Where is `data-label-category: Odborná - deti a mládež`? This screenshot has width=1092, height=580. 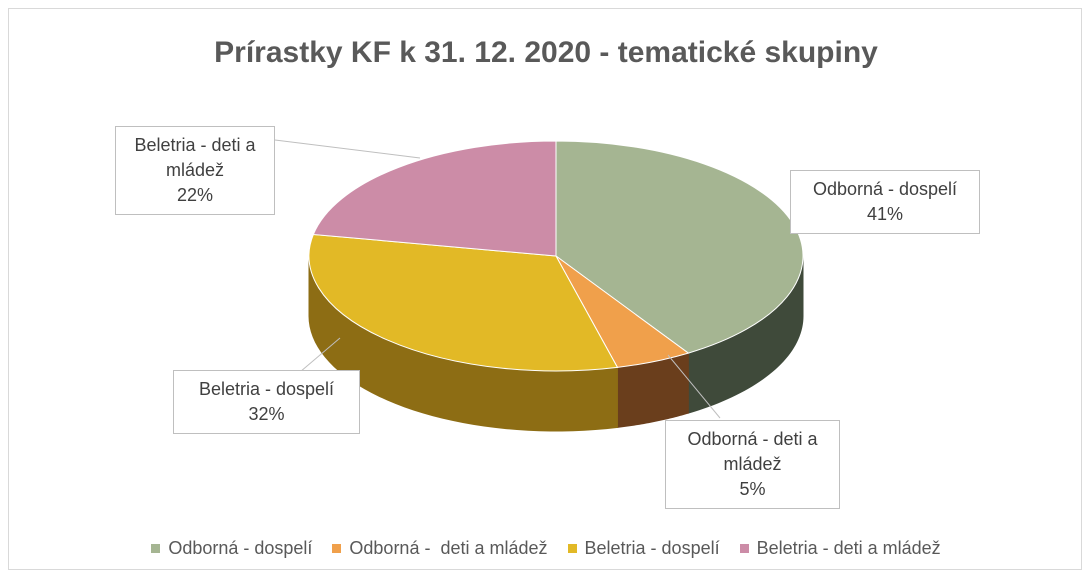
data-label-category: Odborná - deti a mládež is located at coordinates (752, 451).